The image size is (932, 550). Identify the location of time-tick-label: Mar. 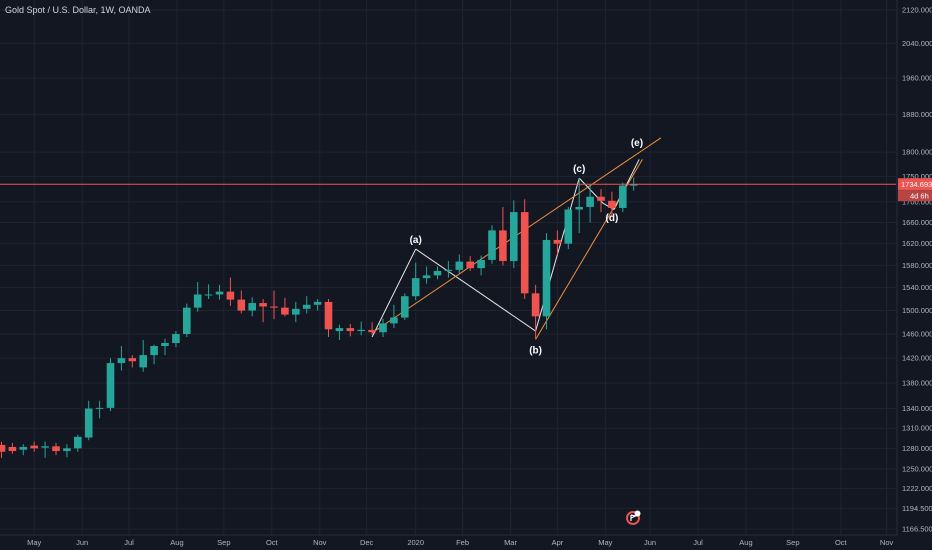
(510, 542).